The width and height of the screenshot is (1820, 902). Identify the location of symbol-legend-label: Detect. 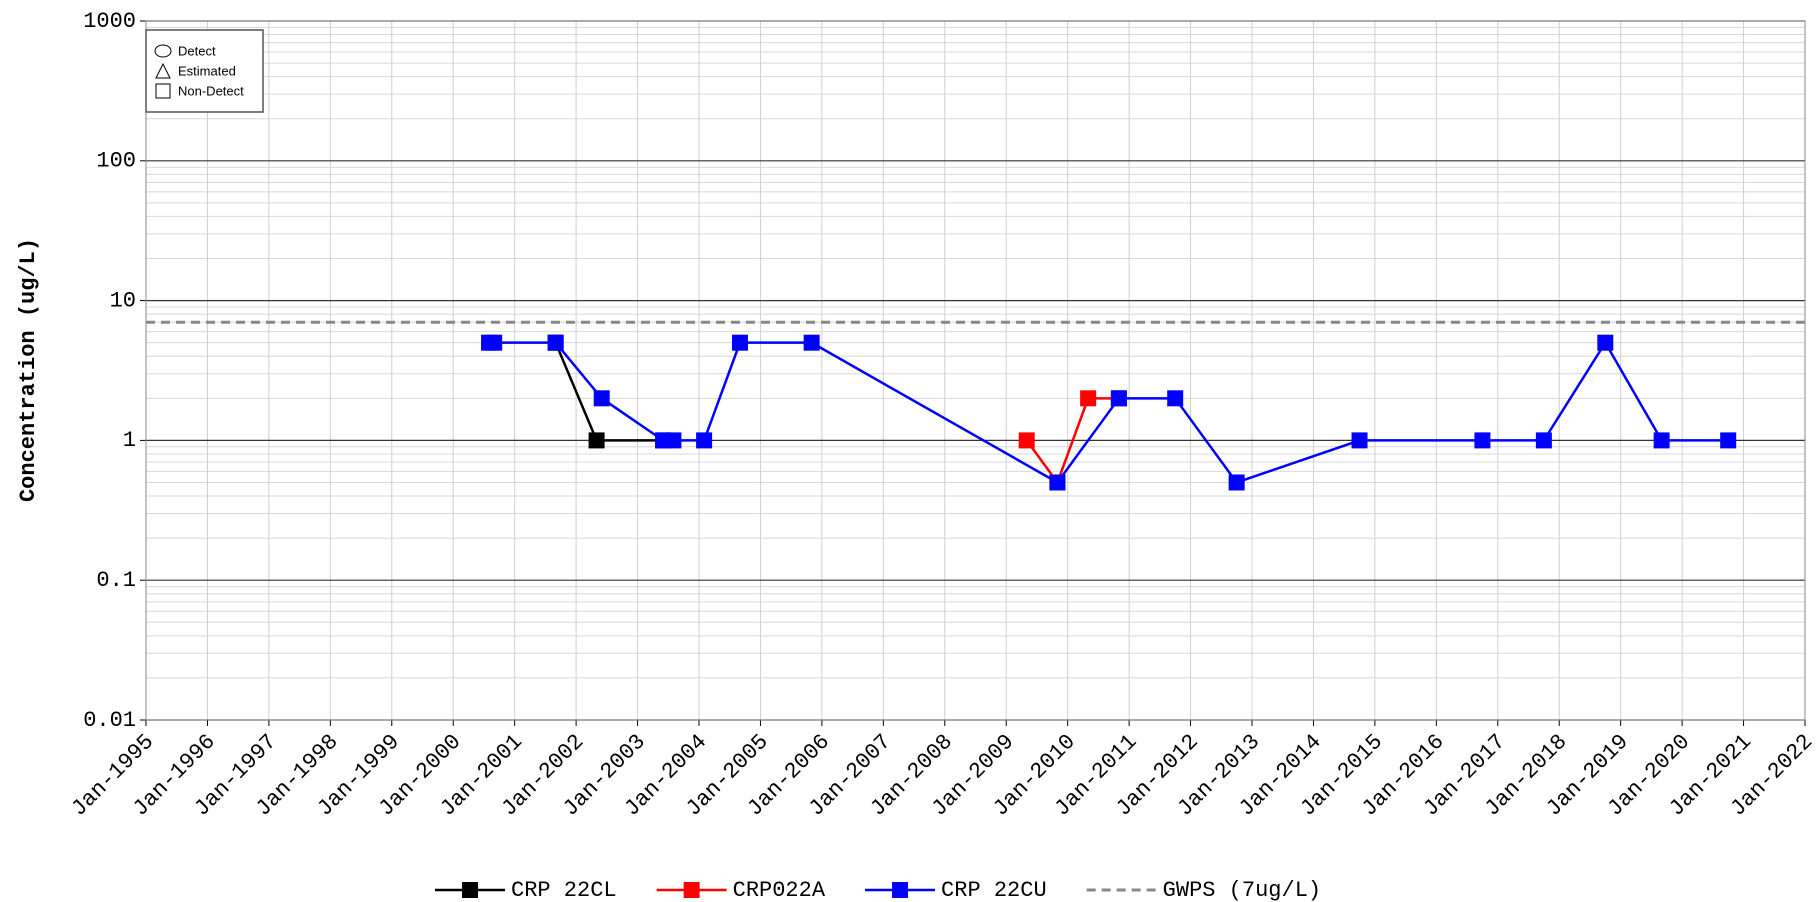
(197, 50).